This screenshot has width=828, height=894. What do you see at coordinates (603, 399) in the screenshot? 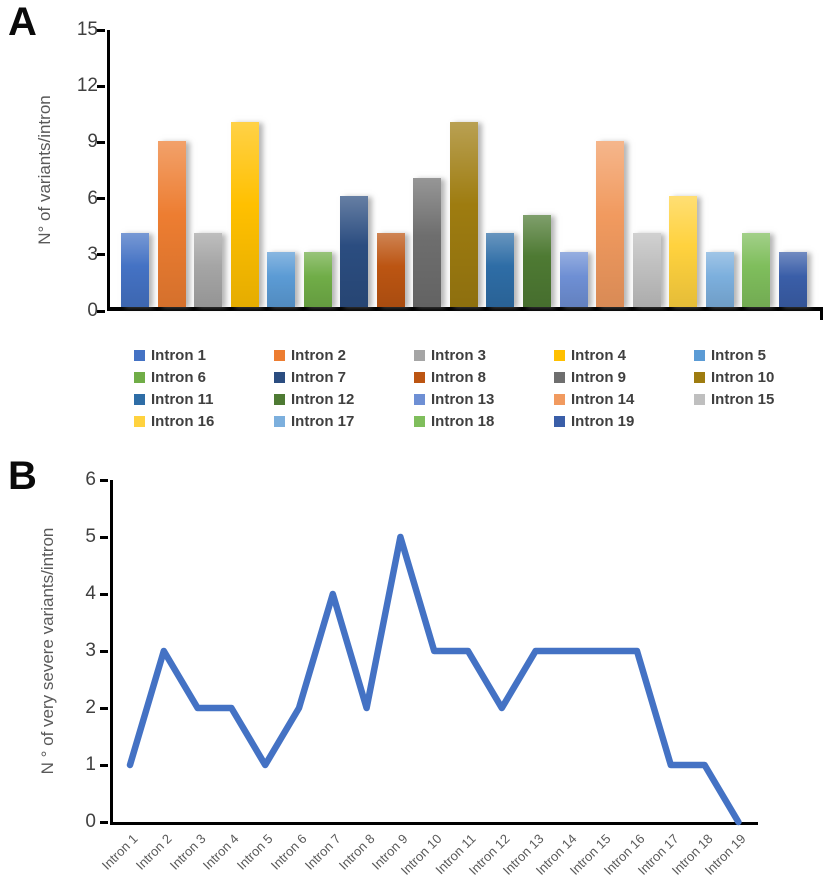
I see `legend-label: Intron 14` at bounding box center [603, 399].